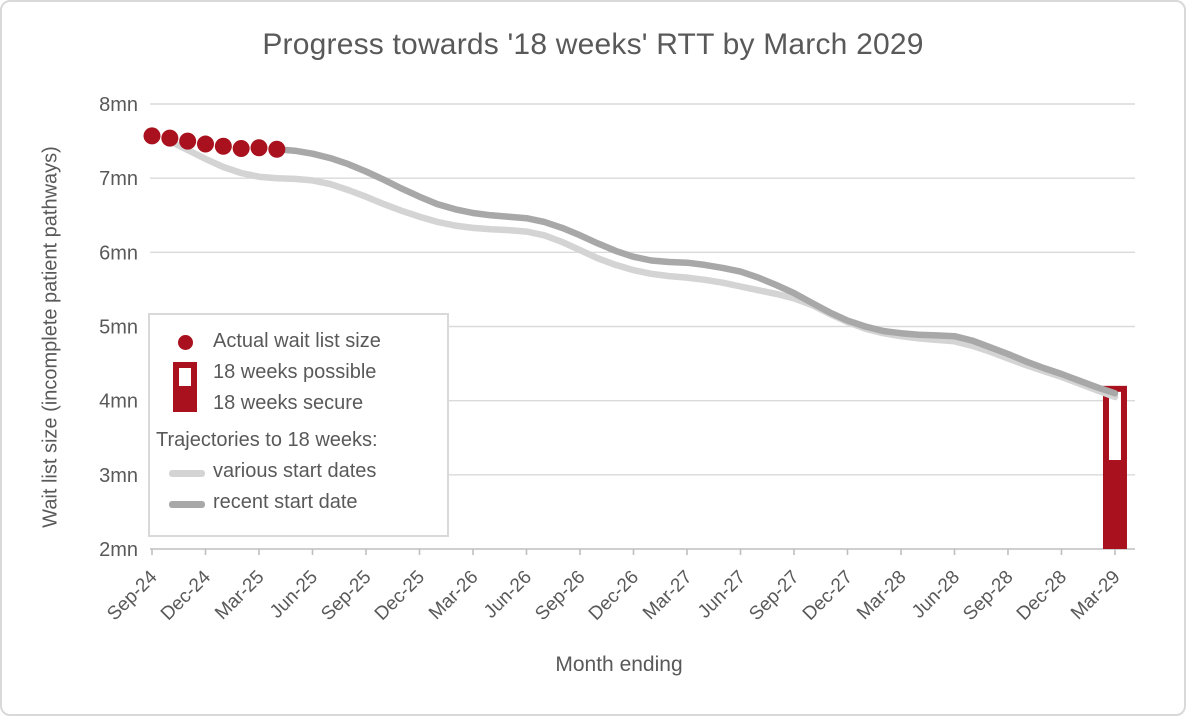 This screenshot has width=1186, height=716. Describe the element at coordinates (346, 596) in the screenshot. I see `x-tick-label: Sep-25` at that location.